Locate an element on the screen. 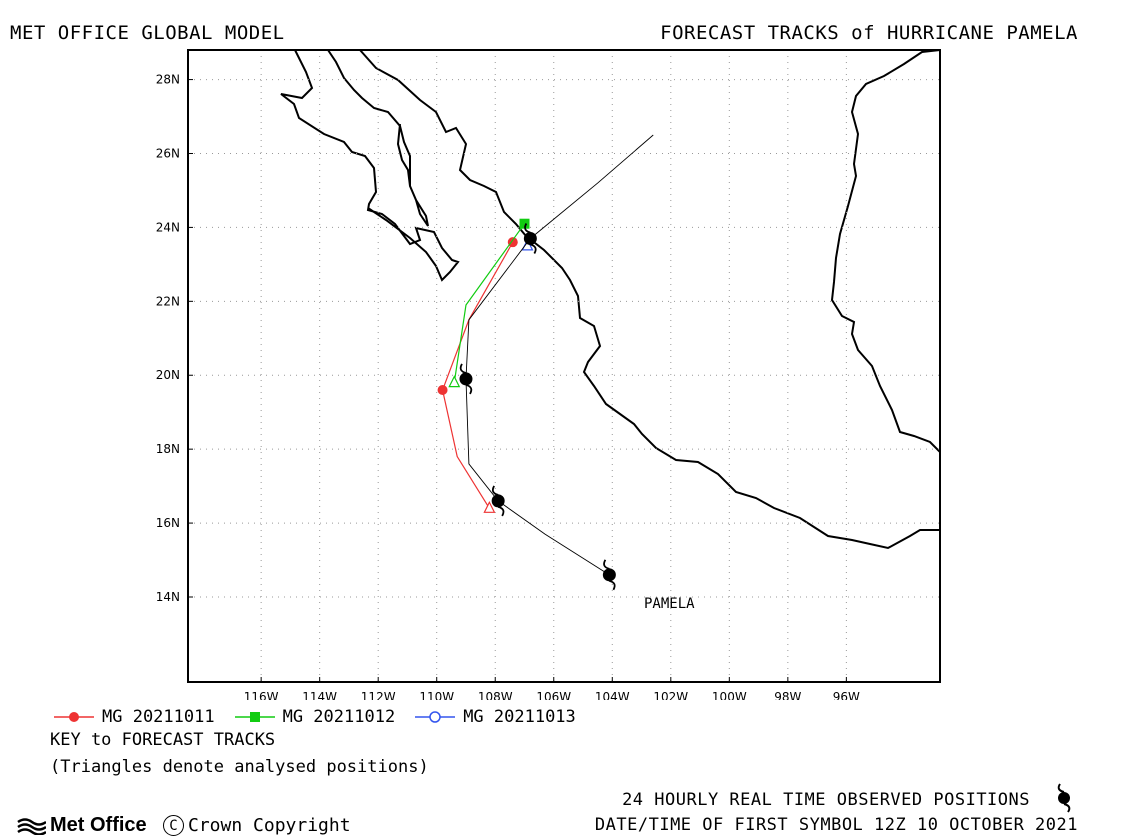  x-tick-label: 100W is located at coordinates (729, 695).